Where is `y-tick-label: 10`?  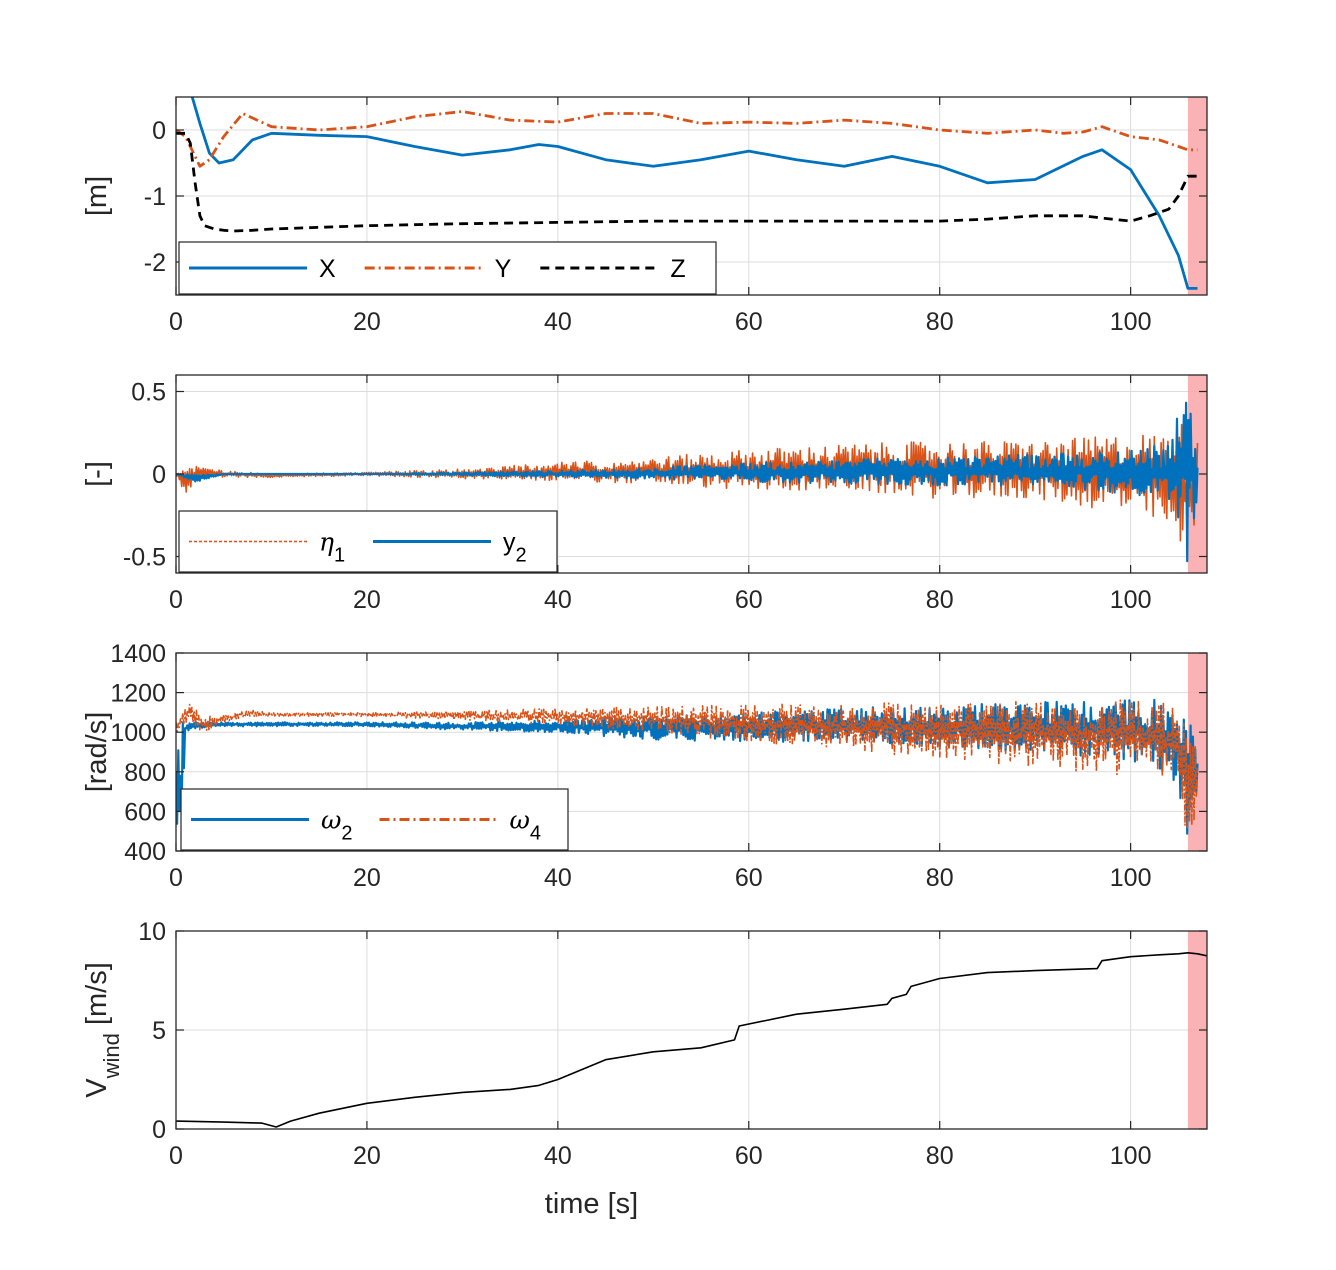
y-tick-label: 10 is located at coordinates (152, 932).